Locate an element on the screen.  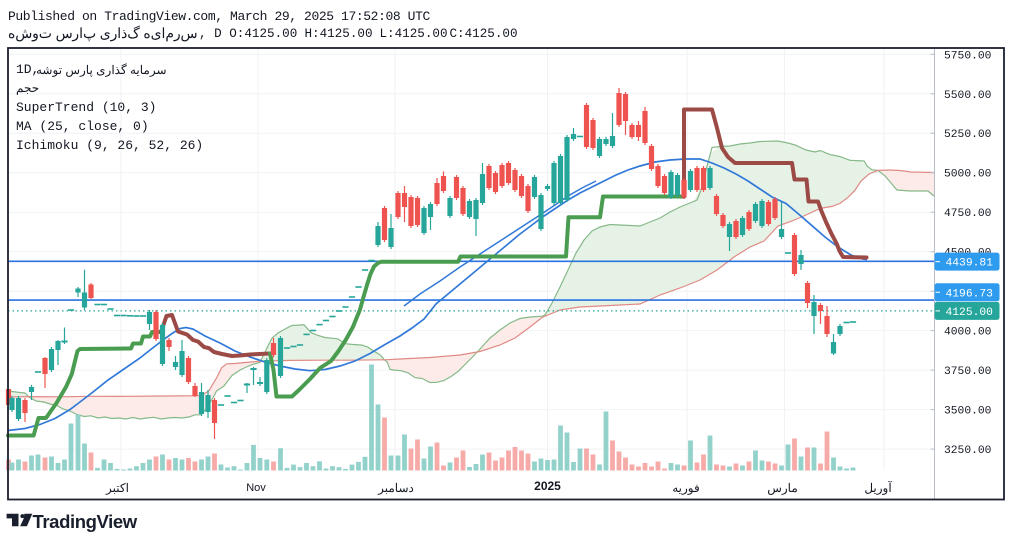
svg-text: 3500.00 is located at coordinates (968, 412).